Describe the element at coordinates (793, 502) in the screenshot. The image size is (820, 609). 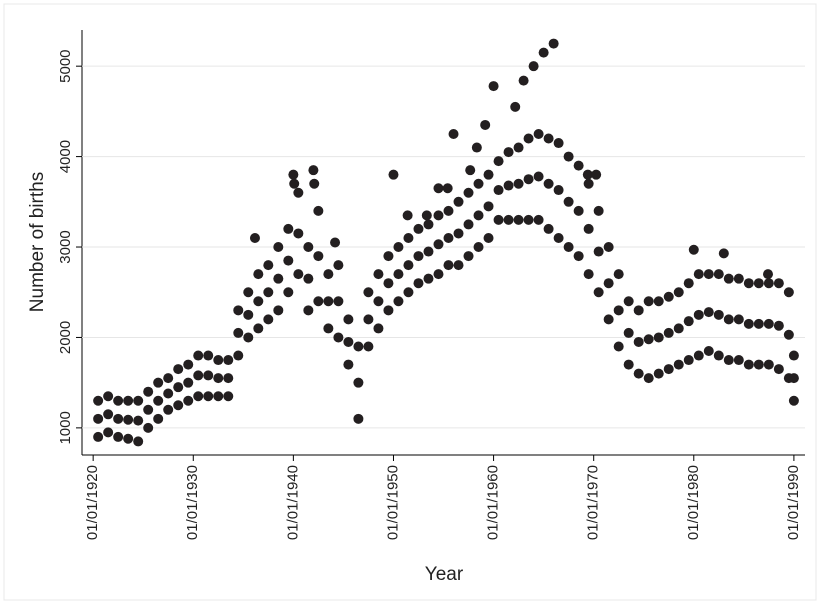
I see `x-tick-label: 01/01/1990` at that location.